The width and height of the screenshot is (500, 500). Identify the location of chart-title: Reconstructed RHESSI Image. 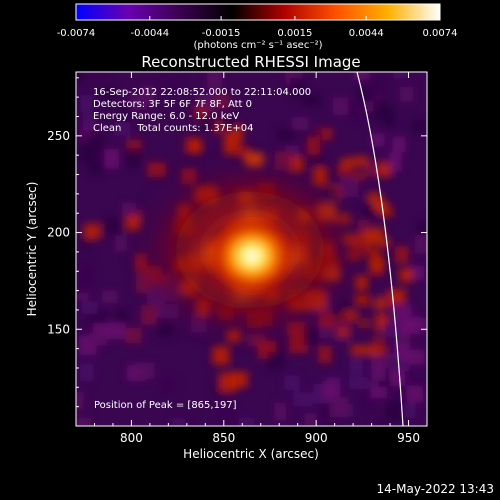
(250, 62).